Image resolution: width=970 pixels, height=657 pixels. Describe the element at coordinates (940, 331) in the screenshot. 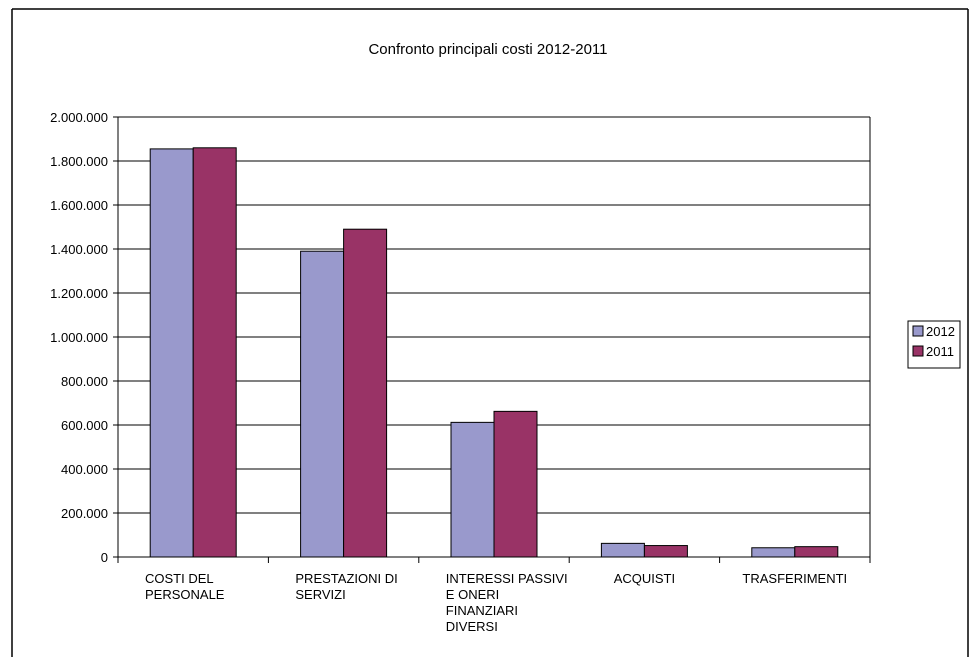

I see `legend-label-2012: 2012` at that location.